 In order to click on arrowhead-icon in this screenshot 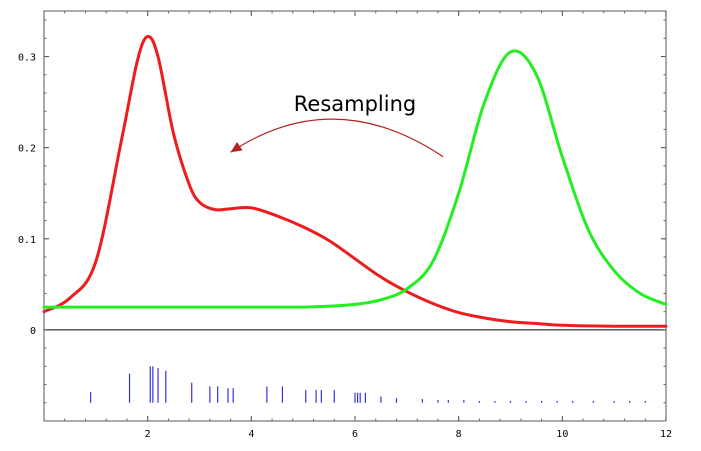, I will do `click(236, 147)`.